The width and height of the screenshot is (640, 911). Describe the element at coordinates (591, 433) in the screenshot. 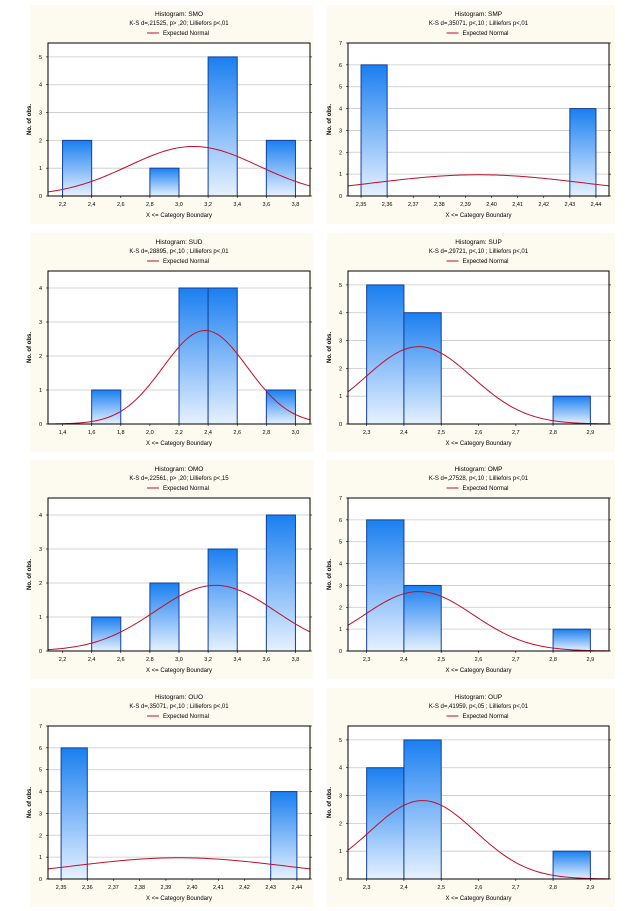

I see `x-tick-label: 2,9` at that location.